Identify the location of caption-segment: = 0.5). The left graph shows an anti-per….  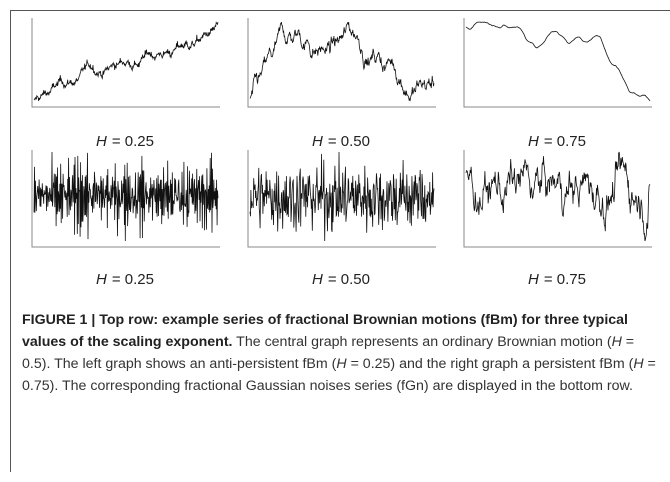
(328, 353).